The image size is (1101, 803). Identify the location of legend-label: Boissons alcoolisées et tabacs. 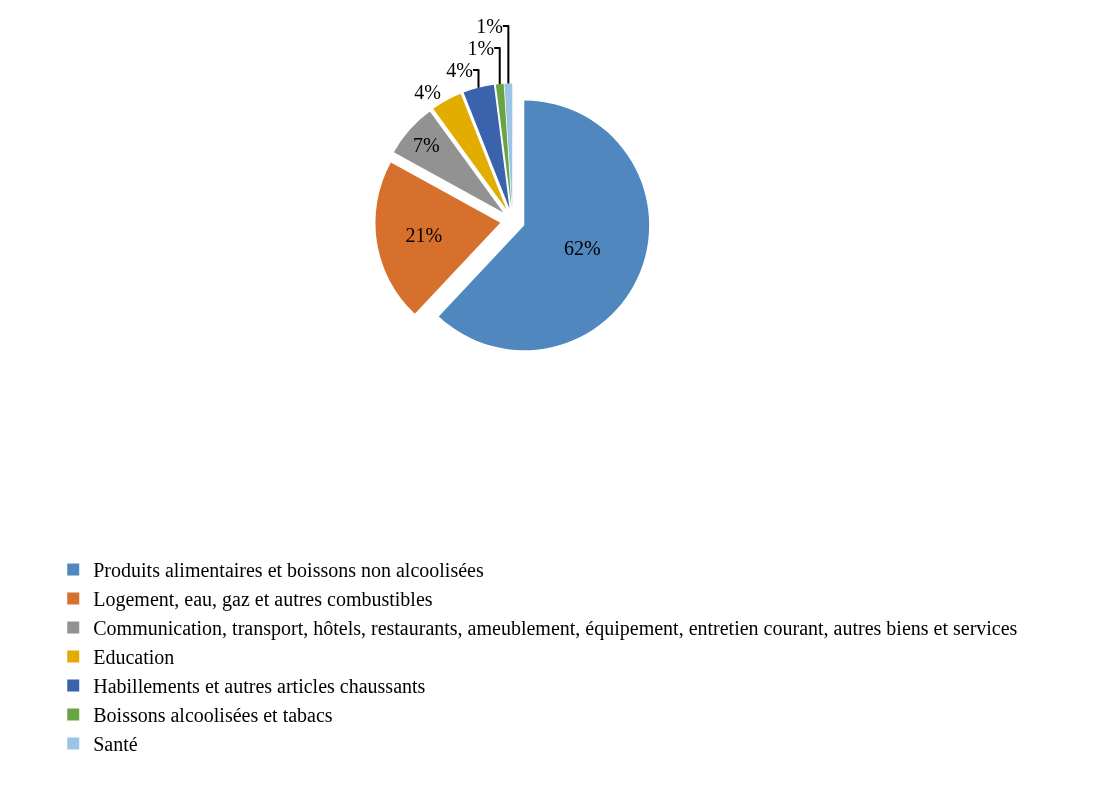
(213, 715).